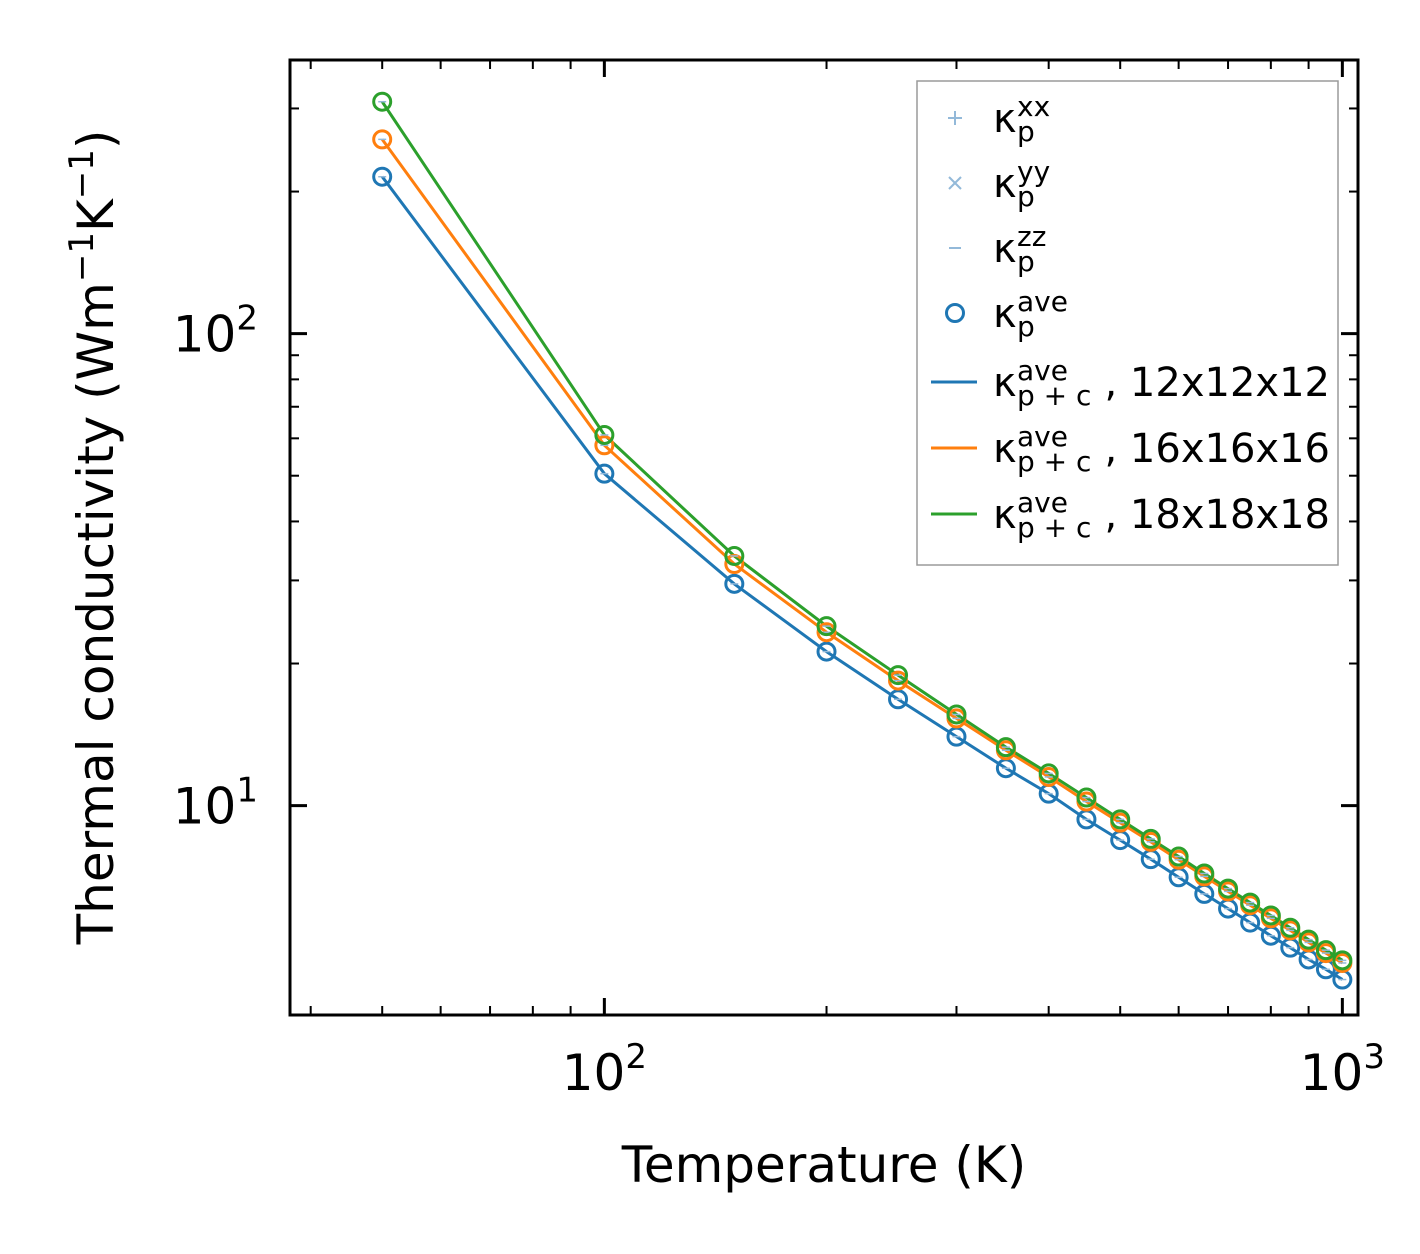  I want to click on y-axis-label-k: K, so click(96, 215).